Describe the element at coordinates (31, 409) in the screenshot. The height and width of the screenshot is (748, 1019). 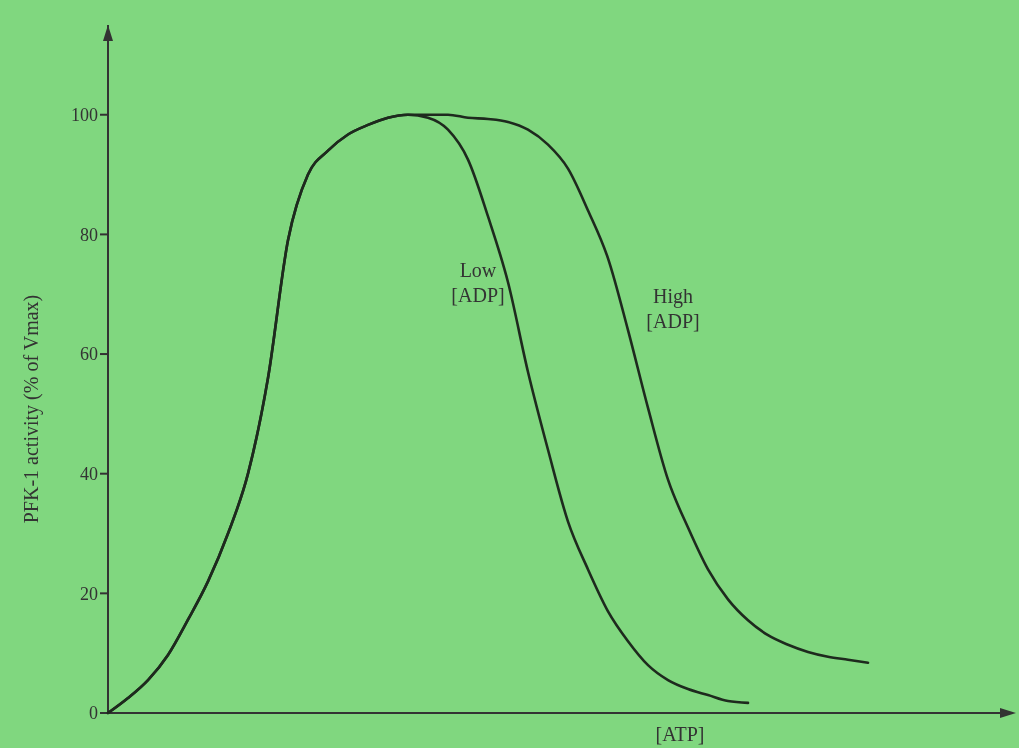
I see `y-axis-title: PFK-1 activity (% of Vmax)` at that location.